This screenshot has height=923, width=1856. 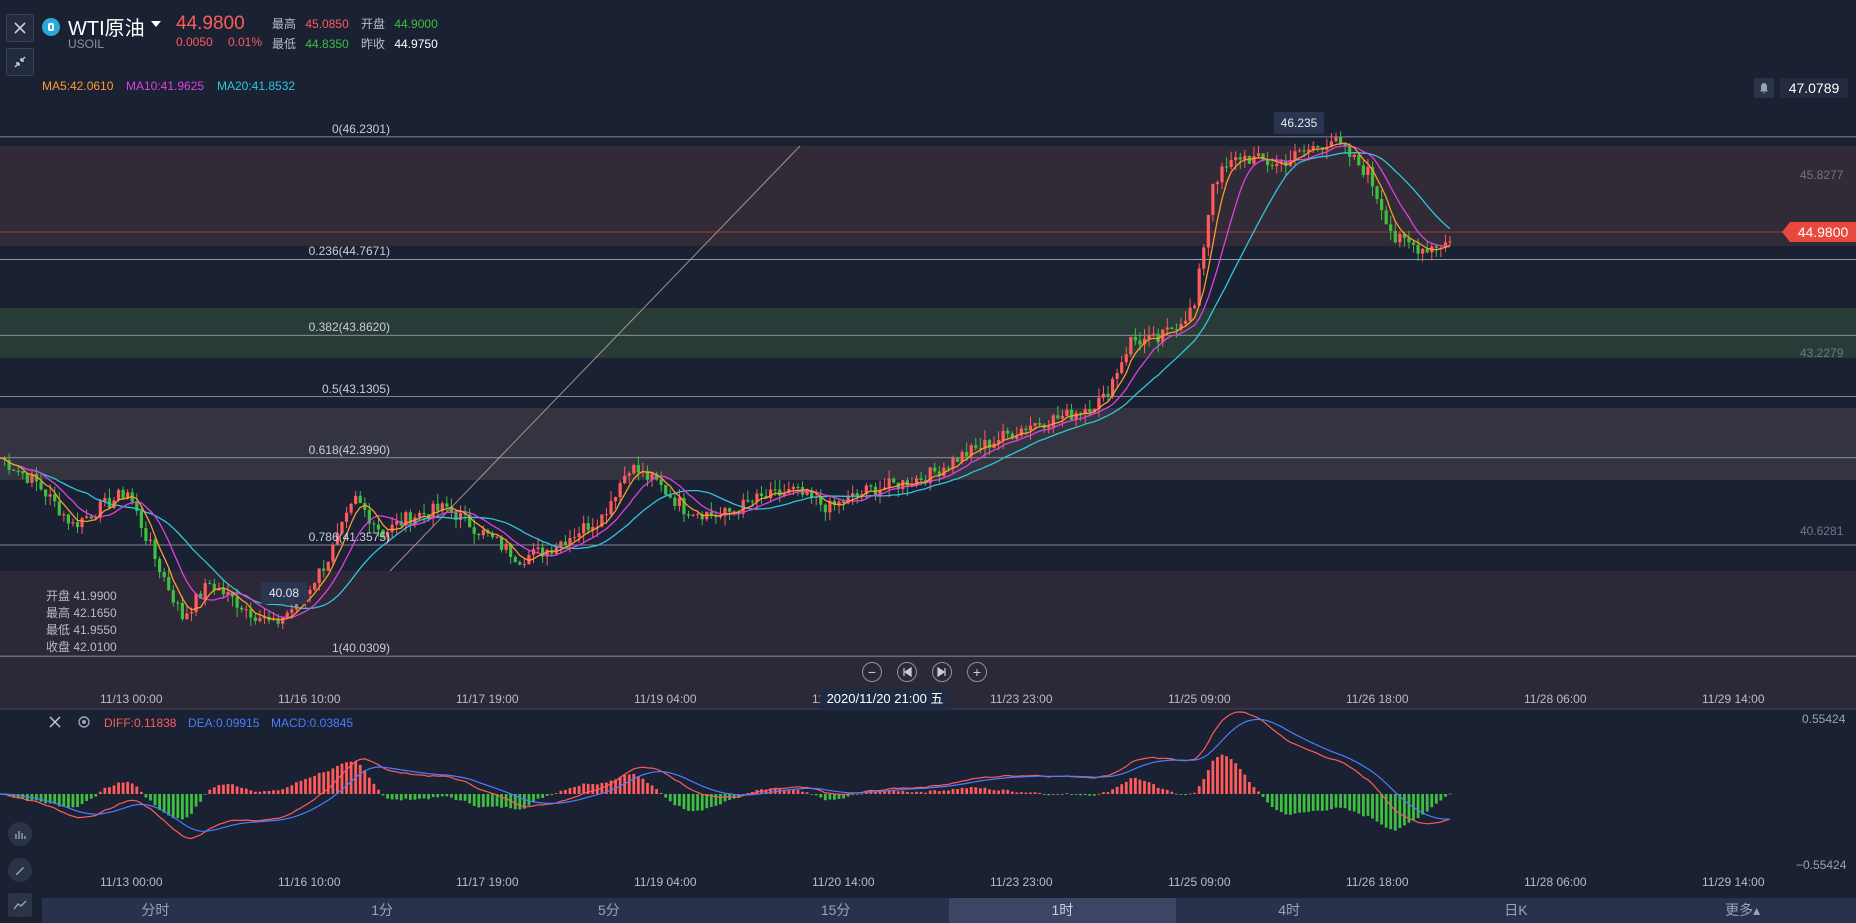 I want to click on prevclose-stat: 昨收 44.9750, so click(x=399, y=43).